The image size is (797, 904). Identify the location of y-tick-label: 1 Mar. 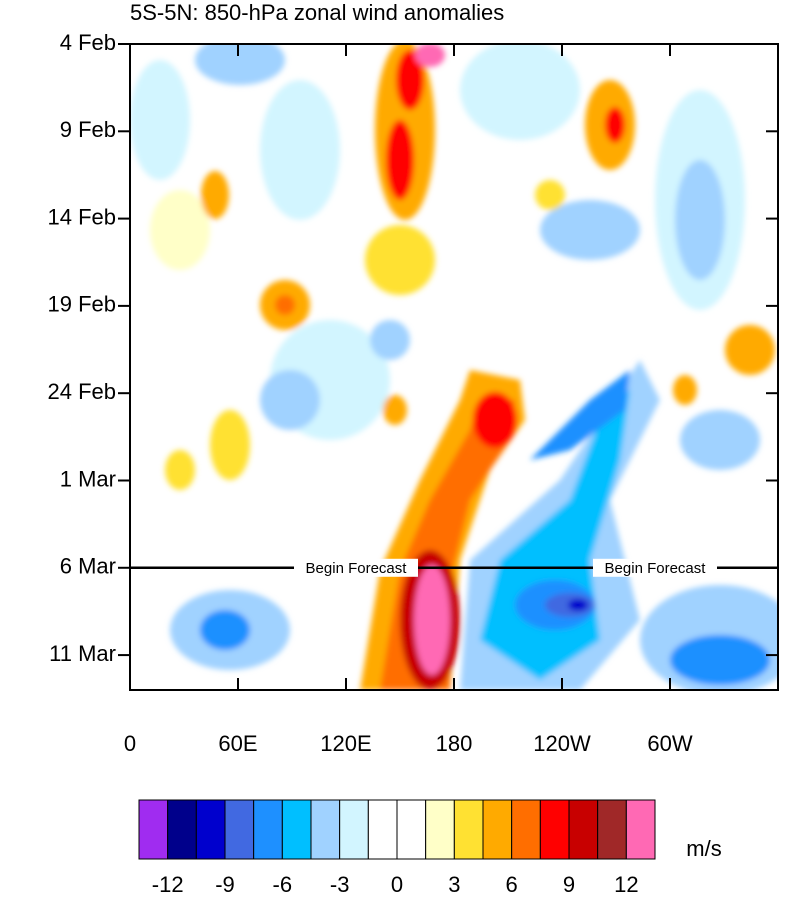
(88, 478).